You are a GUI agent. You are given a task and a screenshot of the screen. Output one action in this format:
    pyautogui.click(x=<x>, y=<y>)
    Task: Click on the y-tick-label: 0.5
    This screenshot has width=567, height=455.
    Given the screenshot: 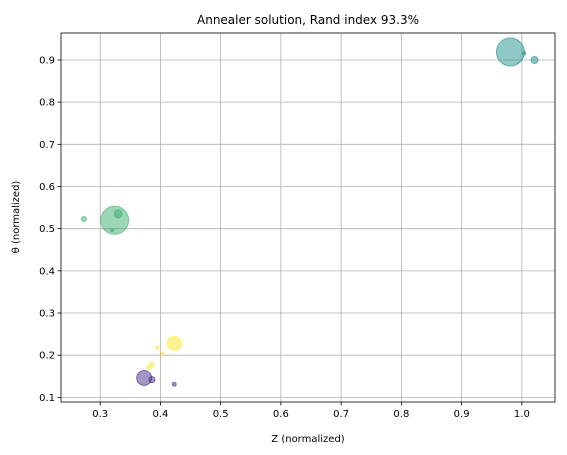 What is the action you would take?
    pyautogui.click(x=47, y=229)
    